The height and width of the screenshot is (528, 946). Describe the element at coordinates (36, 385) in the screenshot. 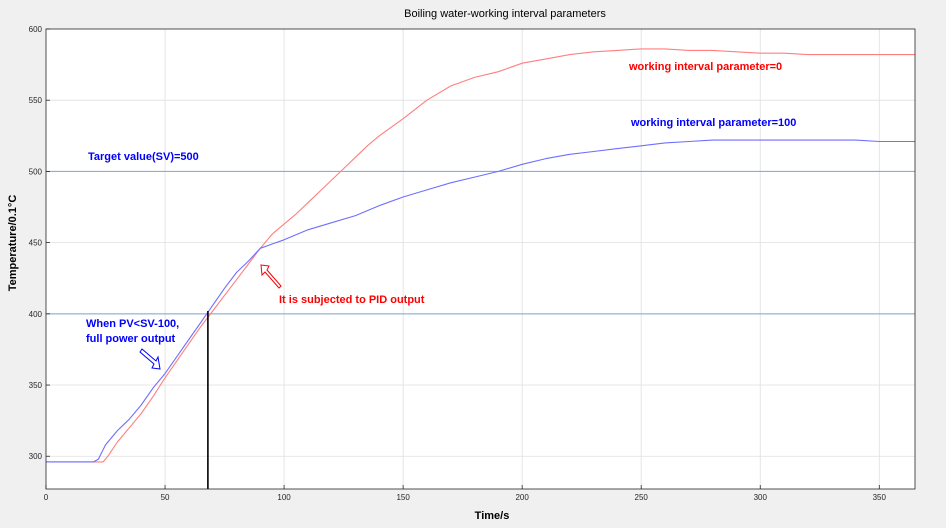

I see `y-tick-label: 350` at that location.